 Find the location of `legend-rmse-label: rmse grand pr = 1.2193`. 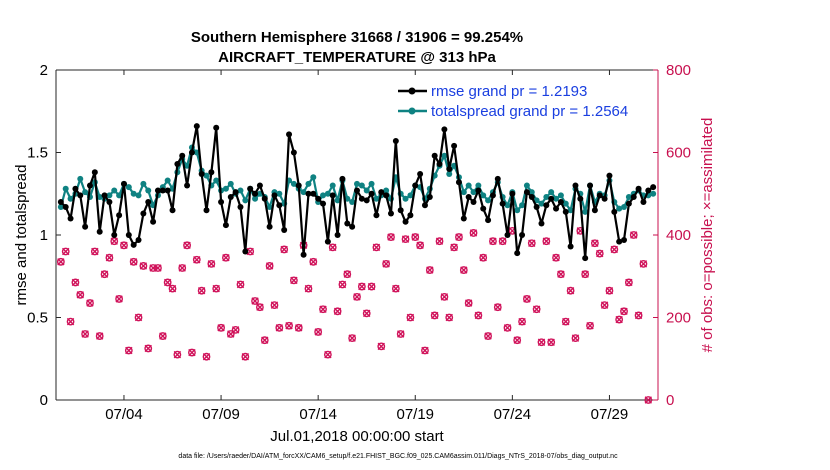

legend-rmse-label: rmse grand pr = 1.2193 is located at coordinates (509, 91).